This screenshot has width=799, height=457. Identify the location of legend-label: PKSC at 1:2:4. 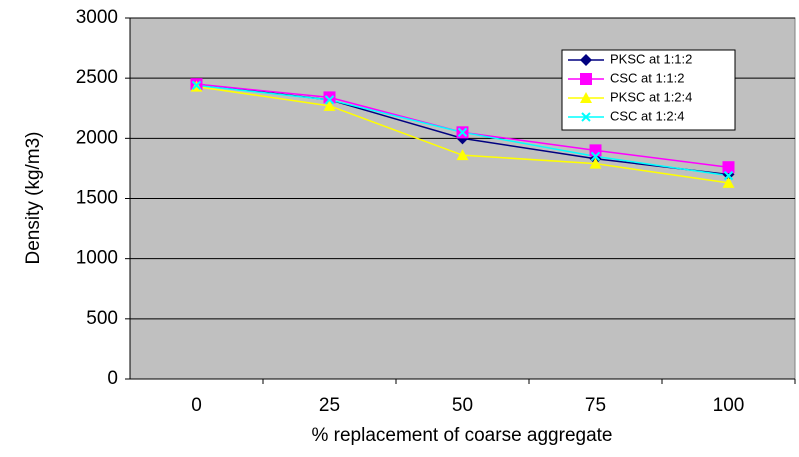
(651, 96).